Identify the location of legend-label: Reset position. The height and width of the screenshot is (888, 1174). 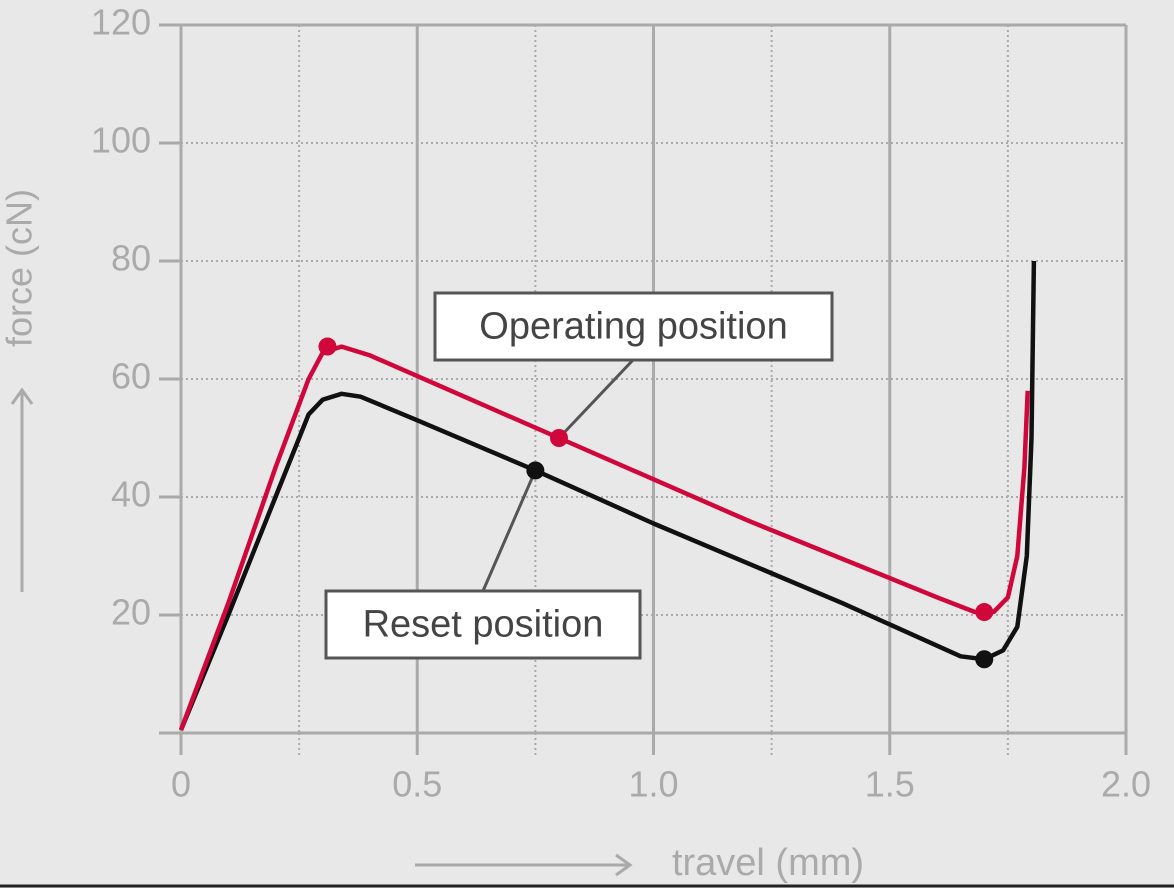
(483, 625).